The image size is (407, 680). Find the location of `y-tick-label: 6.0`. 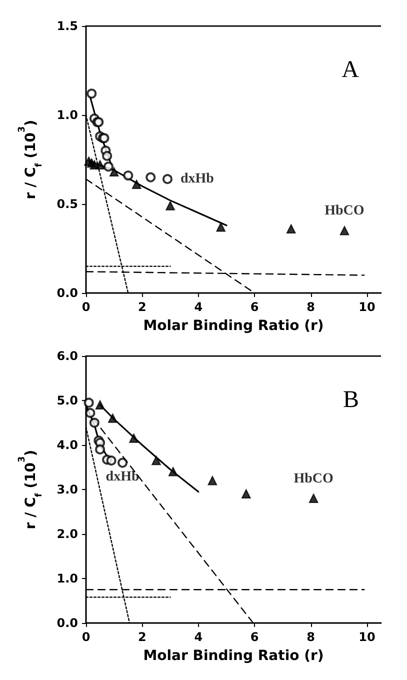

y-tick-label: 6.0 is located at coordinates (67, 356).